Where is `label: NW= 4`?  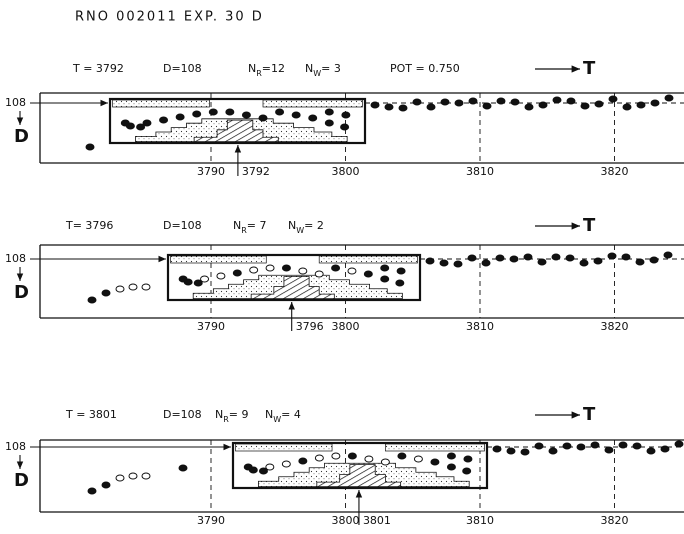 label: NW= 4 is located at coordinates (283, 416).